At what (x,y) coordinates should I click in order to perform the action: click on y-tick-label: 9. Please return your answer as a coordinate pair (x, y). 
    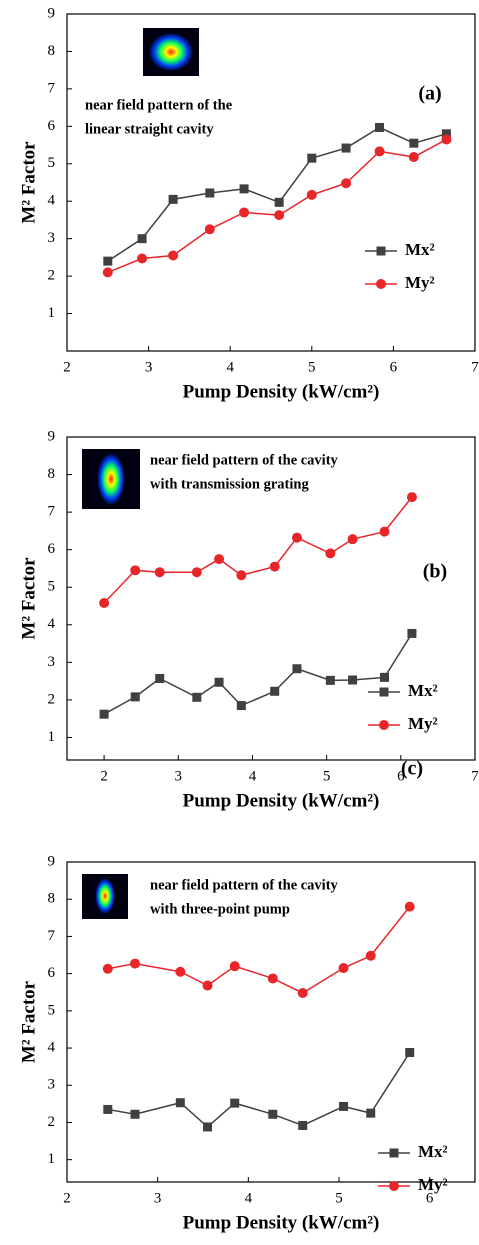
    Looking at the image, I should click on (52, 13).